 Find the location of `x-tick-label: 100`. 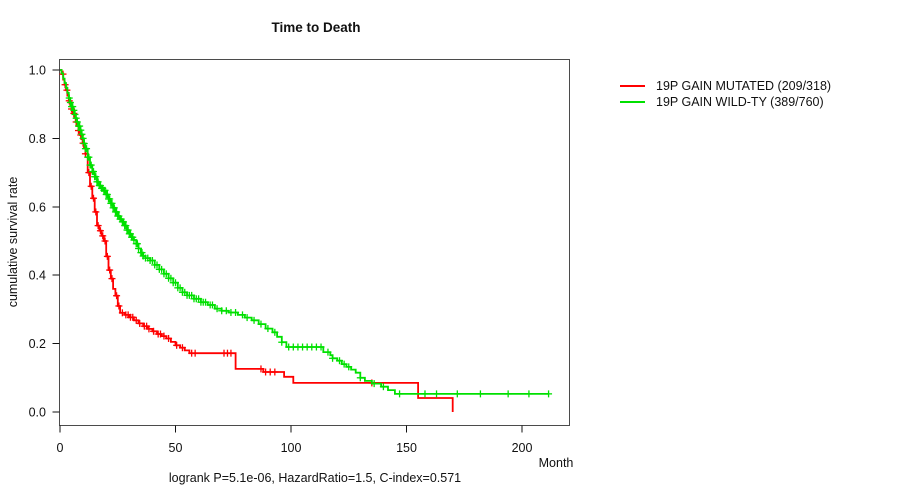

x-tick-label: 100 is located at coordinates (291, 448).